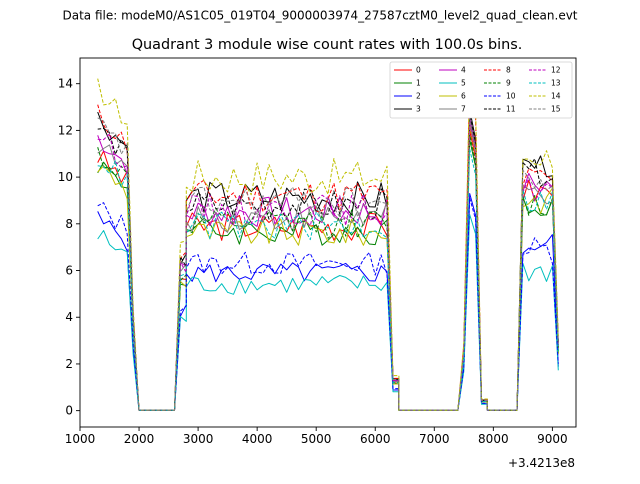 The image size is (640, 484). I want to click on legend-label-3: 3, so click(418, 109).